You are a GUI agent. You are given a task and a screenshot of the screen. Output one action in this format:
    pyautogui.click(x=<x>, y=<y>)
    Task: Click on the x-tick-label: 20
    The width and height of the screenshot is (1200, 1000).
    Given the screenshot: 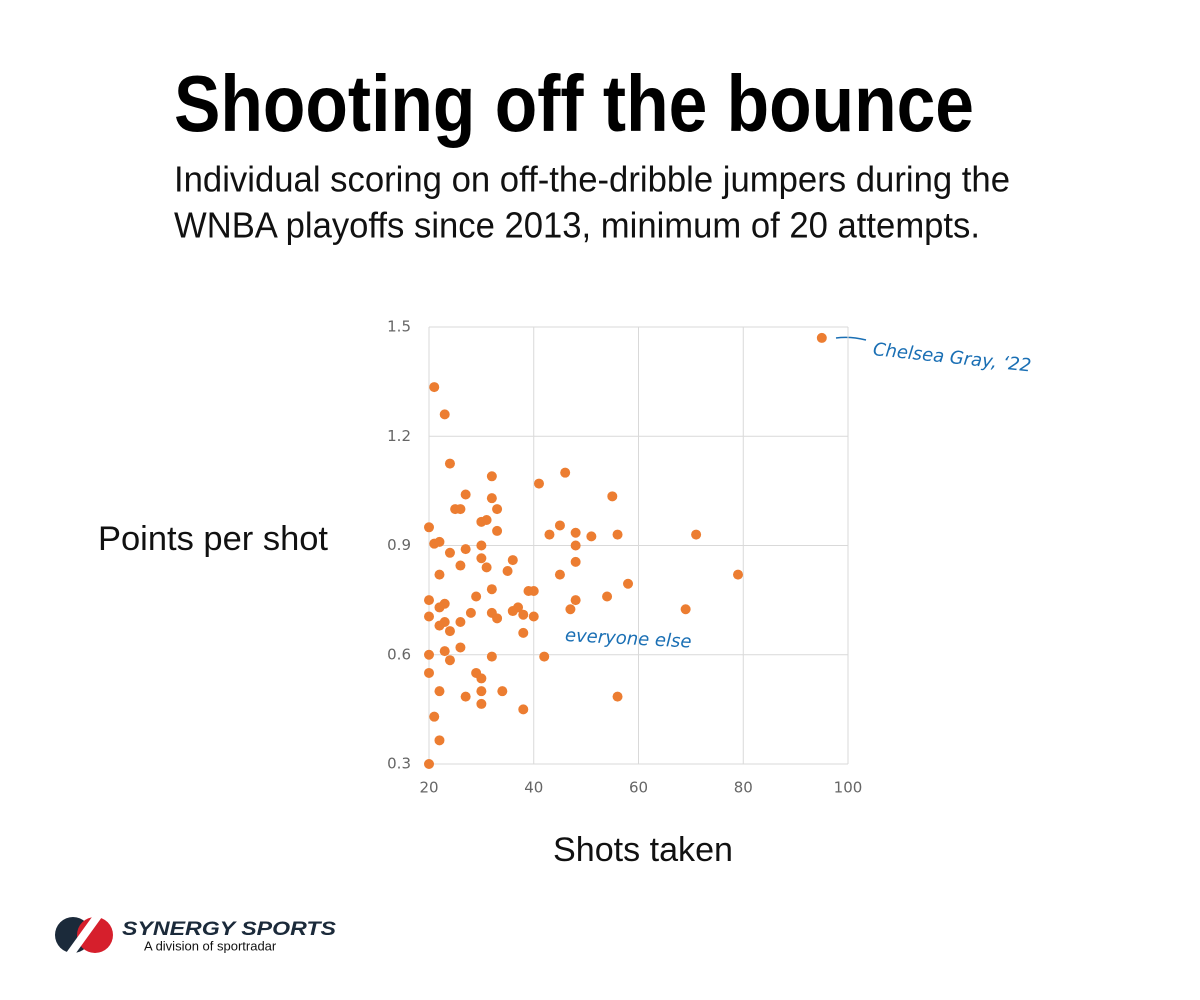 What is the action you would take?
    pyautogui.click(x=428, y=788)
    